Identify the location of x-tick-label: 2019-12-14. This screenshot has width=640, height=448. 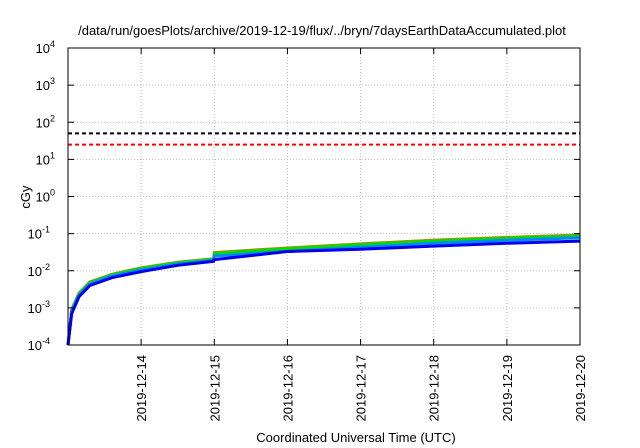
(141, 388).